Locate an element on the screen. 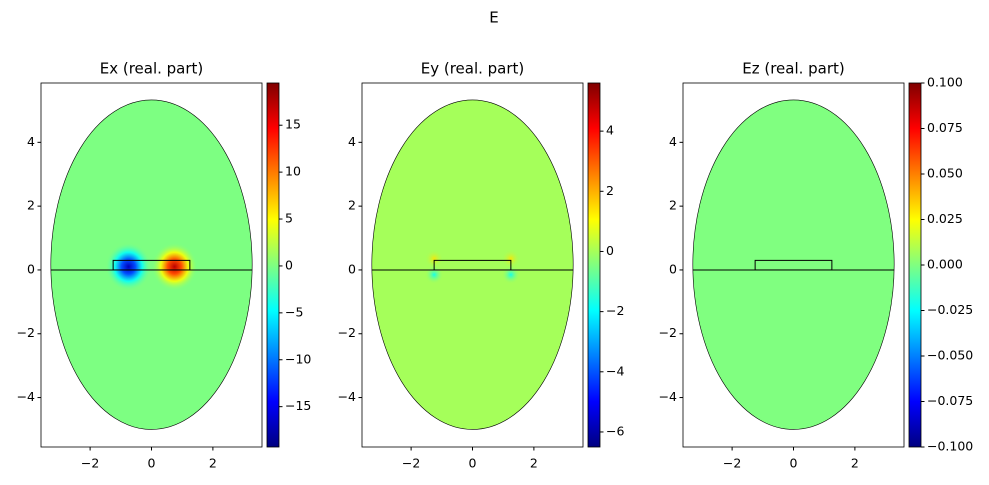  panel-title: Ez (real. part) is located at coordinates (793, 69).